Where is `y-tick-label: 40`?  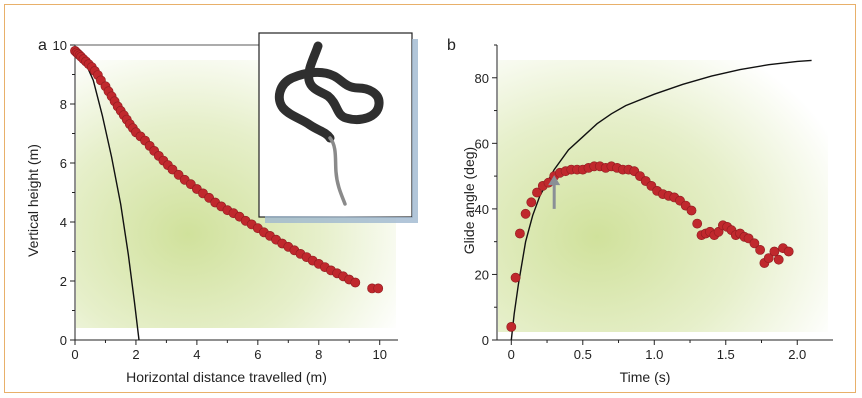 y-tick-label: 40 is located at coordinates (482, 209).